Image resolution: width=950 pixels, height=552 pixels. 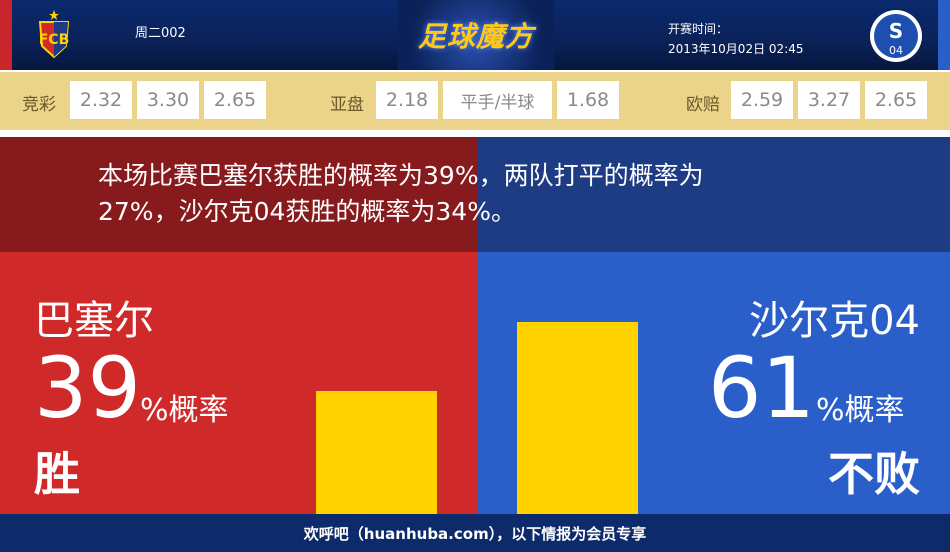 I want to click on summary-line-2: 27%，沙尔克04获胜的概率为34%。, so click(x=307, y=211).